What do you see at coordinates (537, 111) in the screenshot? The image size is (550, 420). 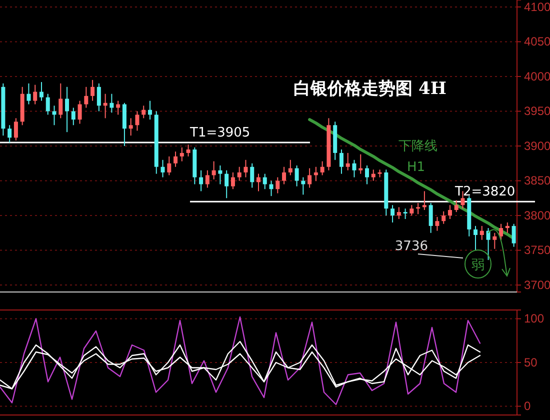 I see `y-tick-label: 3950` at bounding box center [537, 111].